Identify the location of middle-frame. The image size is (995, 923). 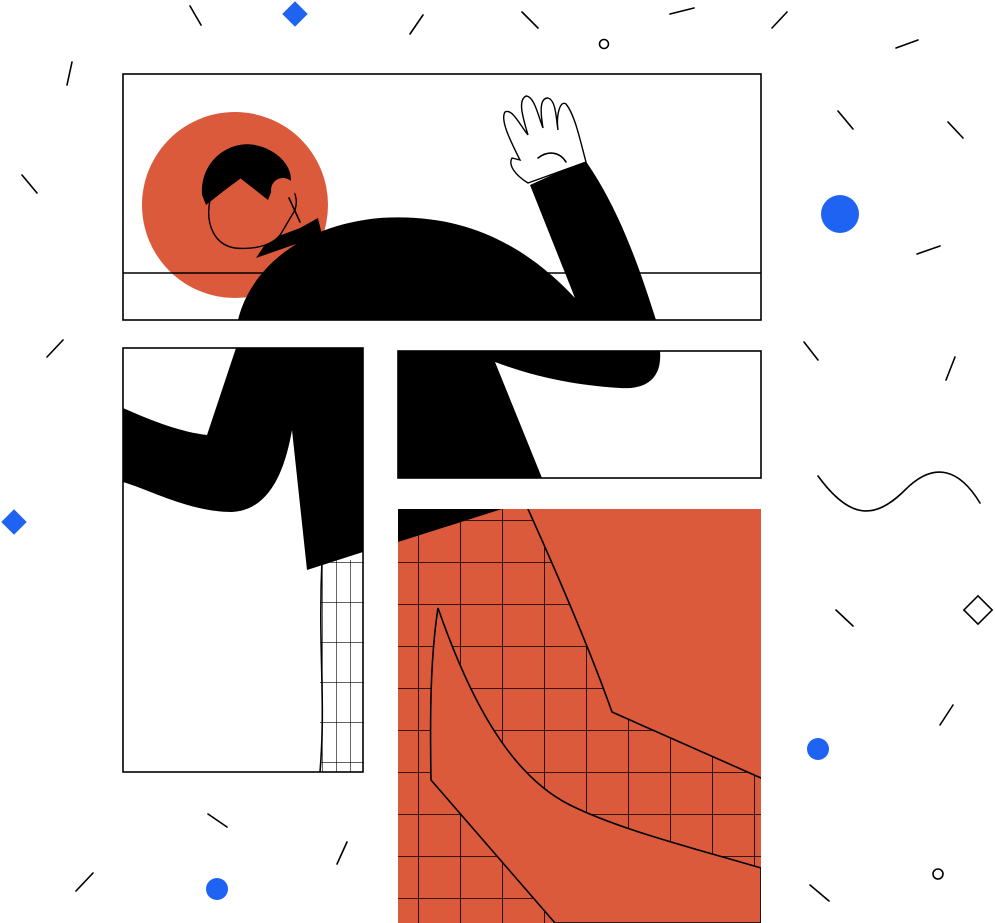
(579, 414).